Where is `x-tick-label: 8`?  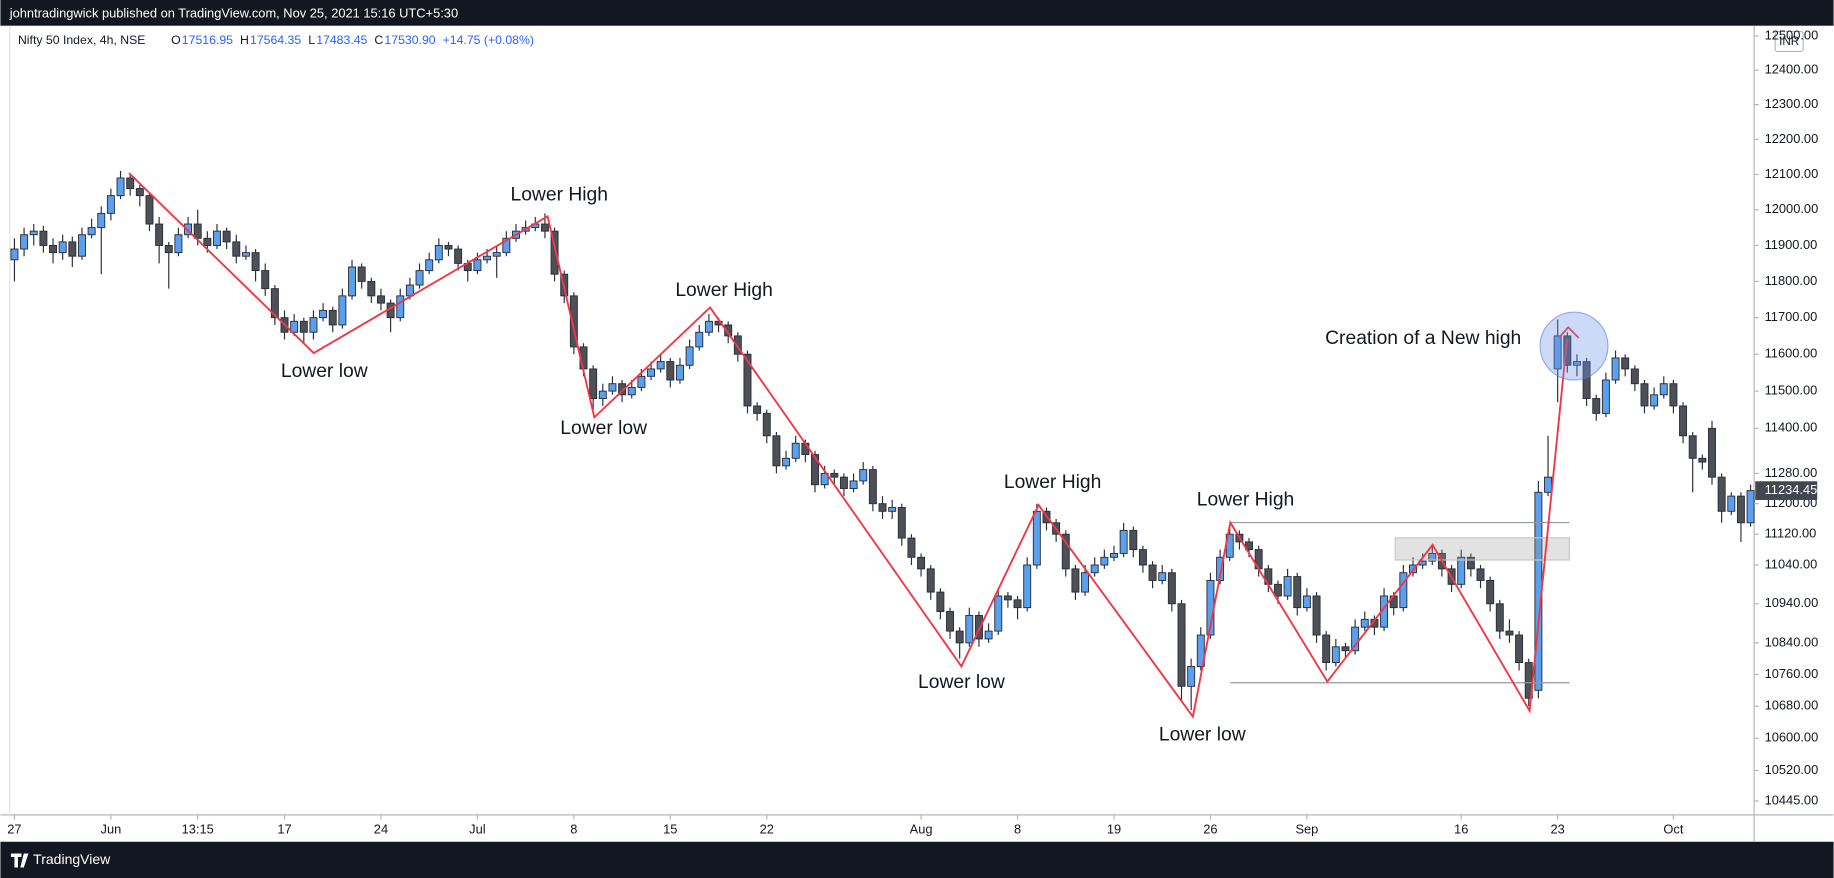 x-tick-label: 8 is located at coordinates (1017, 828).